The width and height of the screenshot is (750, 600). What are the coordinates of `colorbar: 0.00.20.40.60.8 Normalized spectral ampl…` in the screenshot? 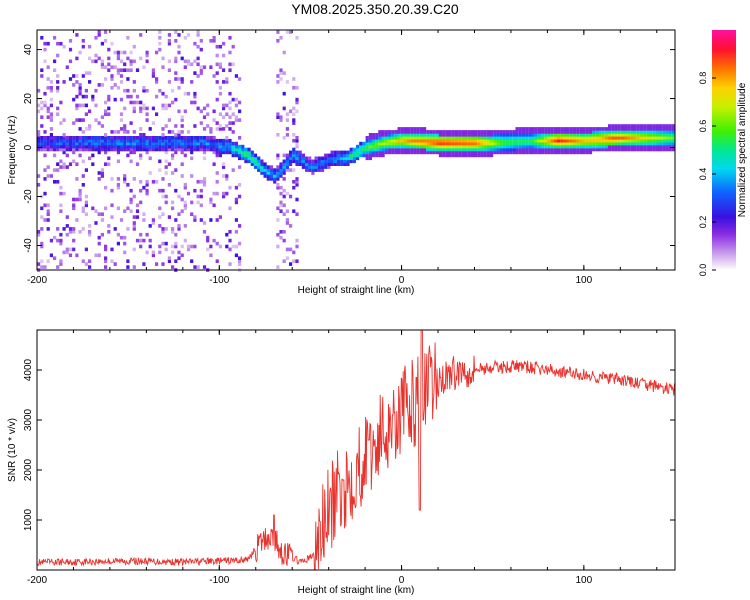 It's located at (723, 153).